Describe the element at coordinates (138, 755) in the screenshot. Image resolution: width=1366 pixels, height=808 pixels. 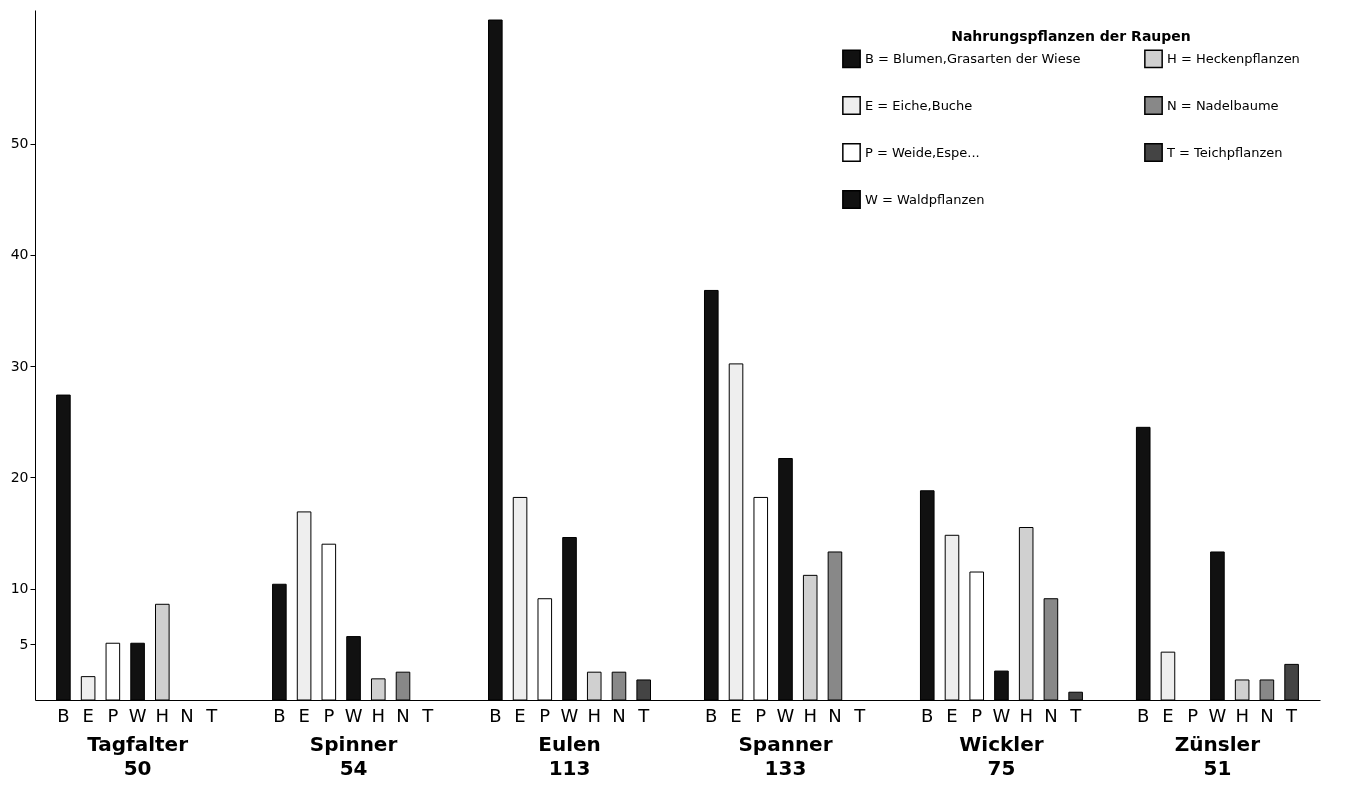
I see `x-tick-label: Tagfalter 50` at that location.